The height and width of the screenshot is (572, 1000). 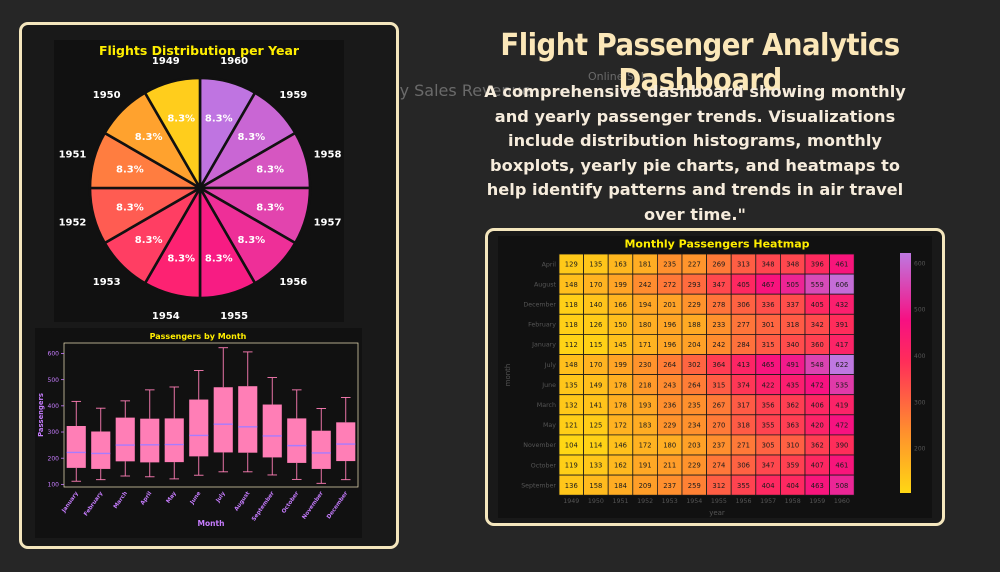 I want to click on heatmap-cell-value: 237, so click(x=718, y=446).